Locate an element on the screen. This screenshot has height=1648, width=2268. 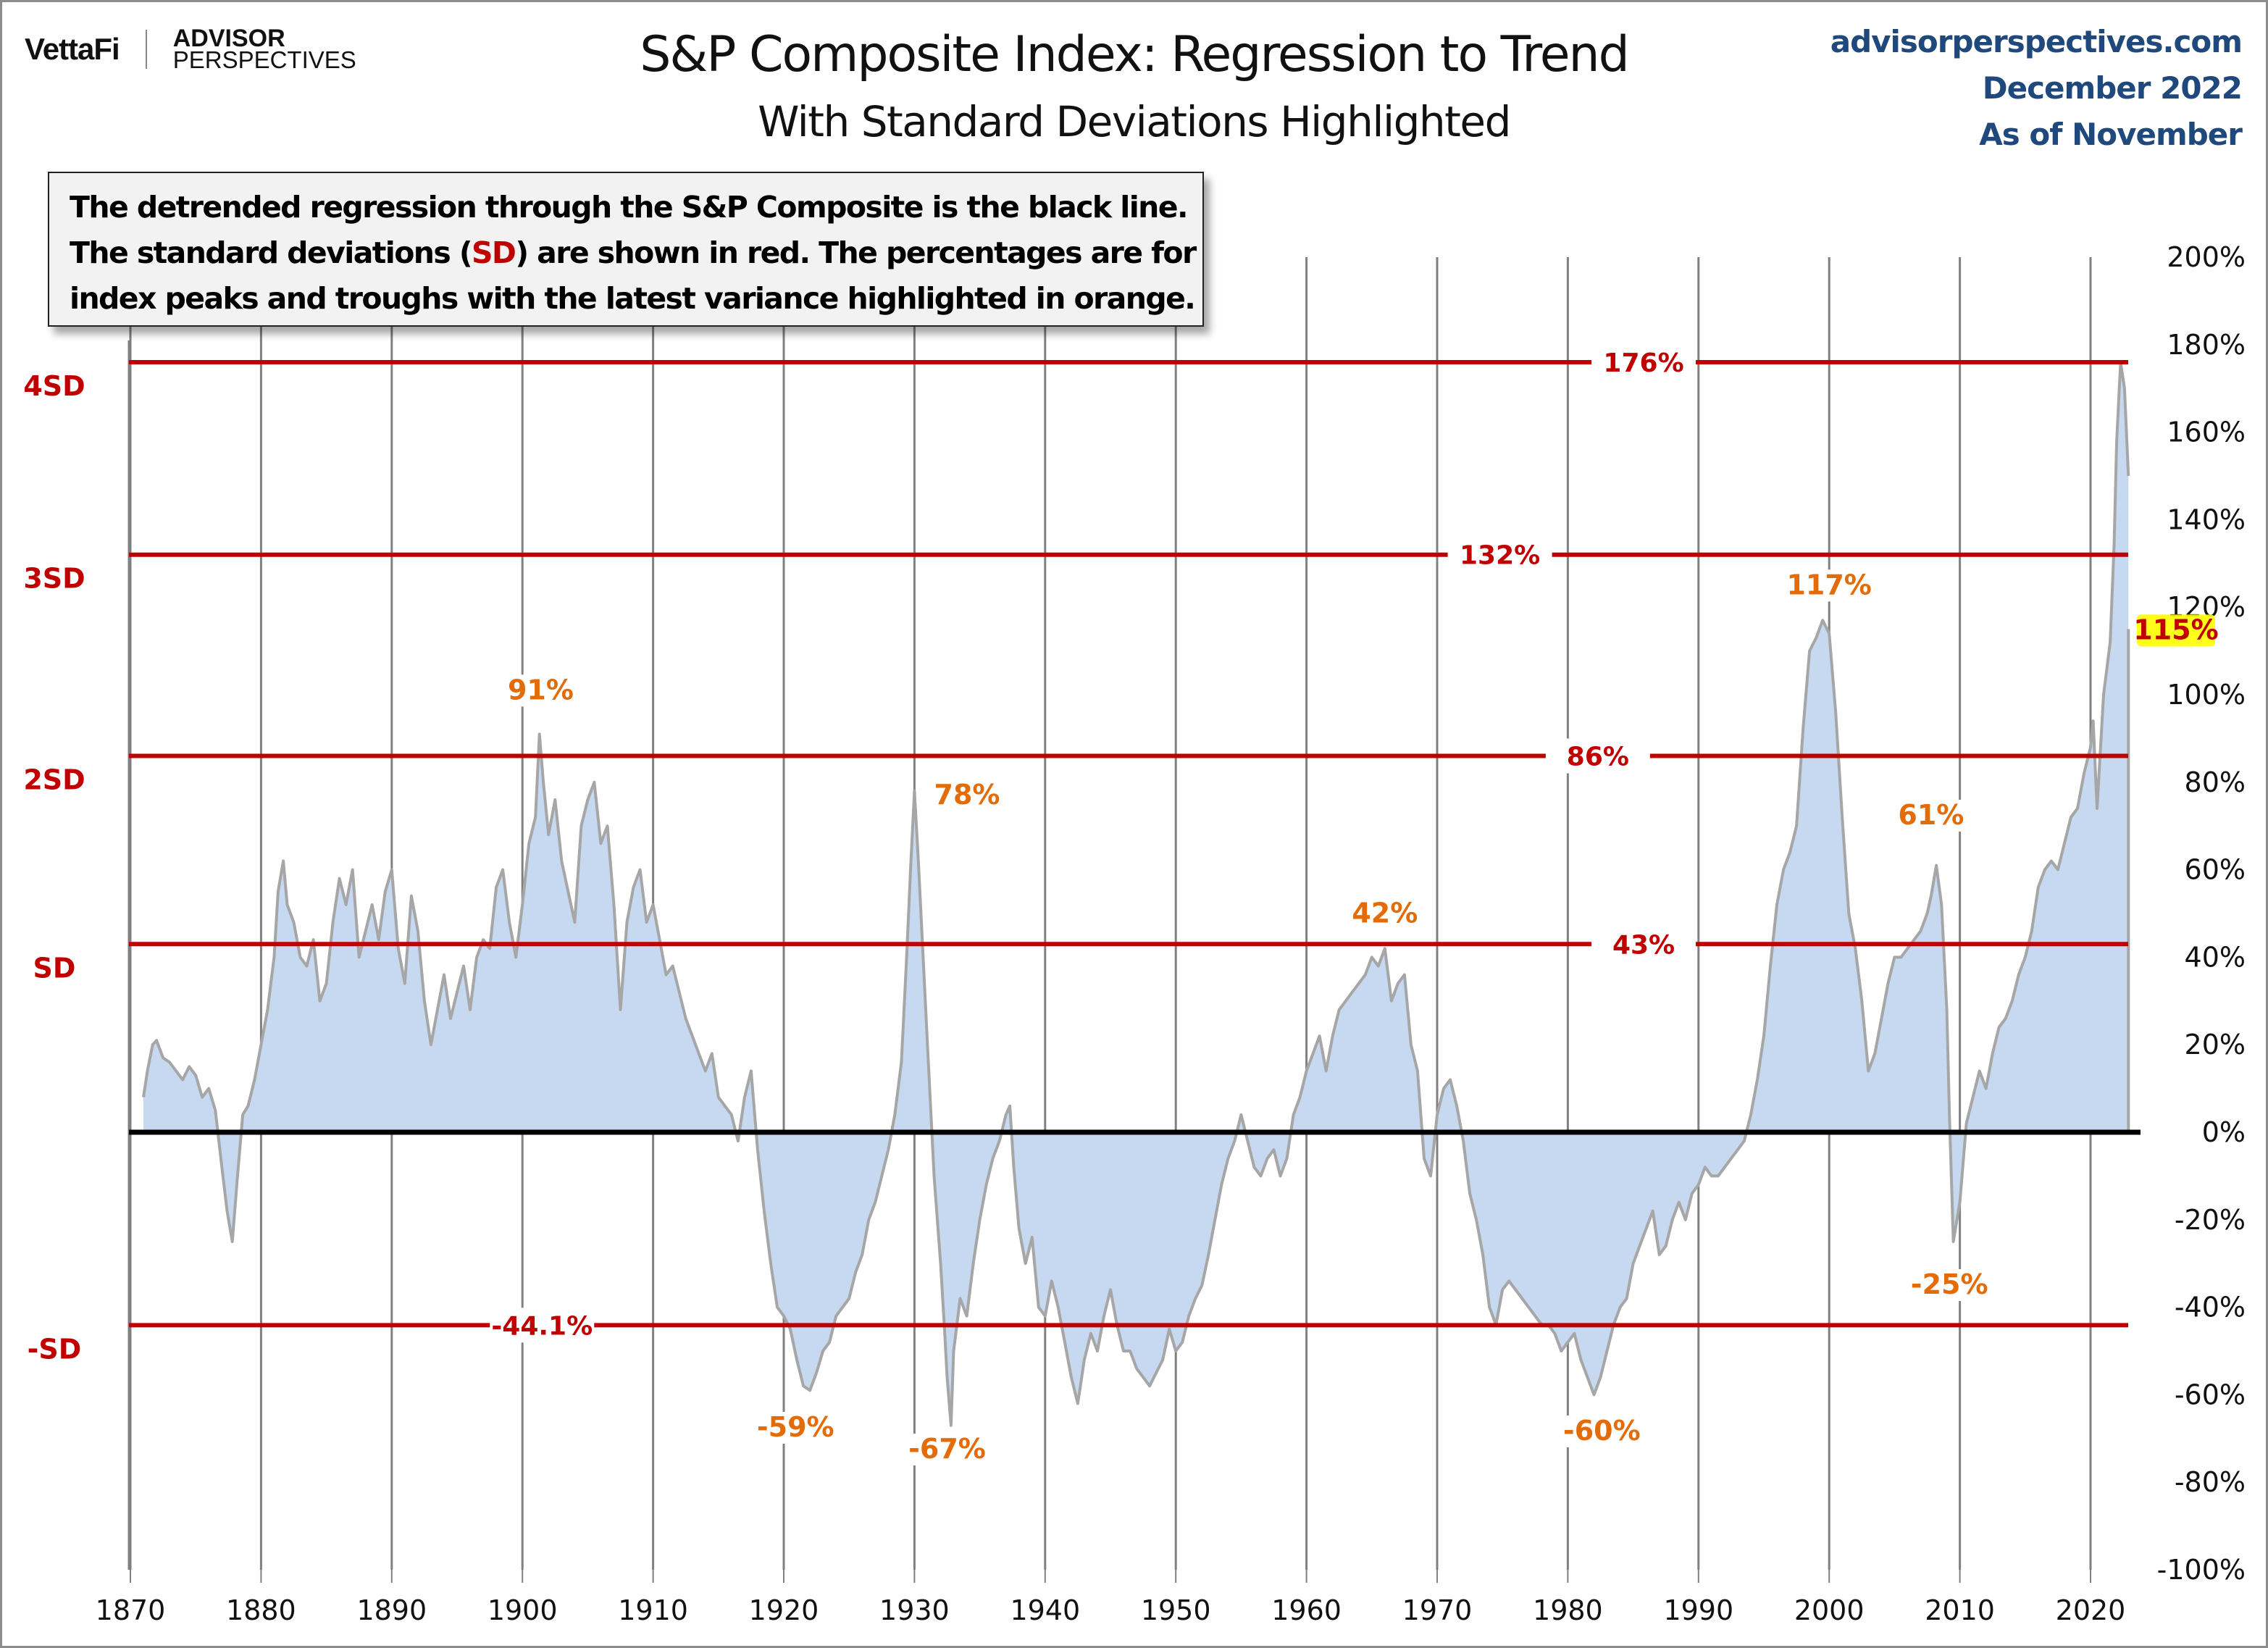
x-tick-label: 1900 is located at coordinates (523, 1610).